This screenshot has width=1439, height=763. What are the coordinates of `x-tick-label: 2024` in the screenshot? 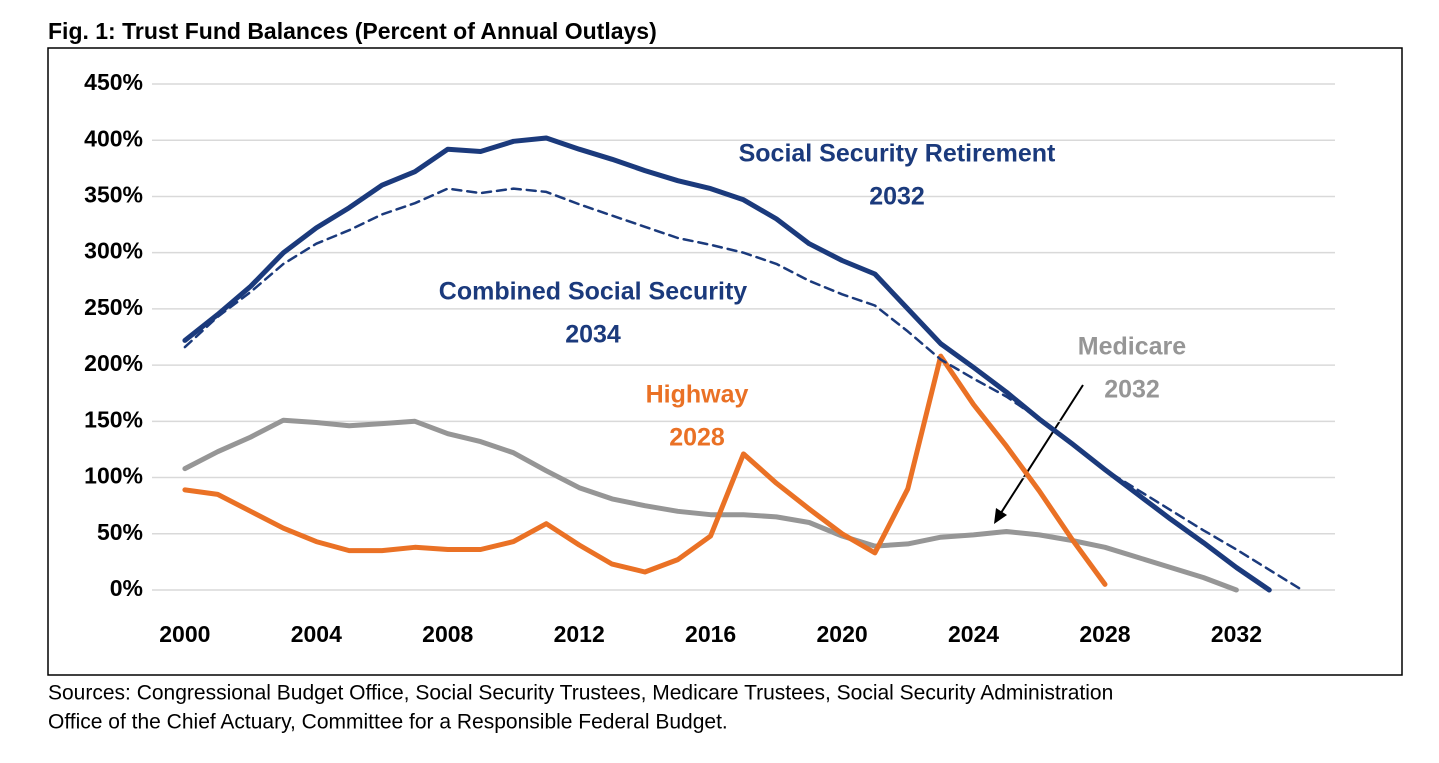 It's located at (973, 634).